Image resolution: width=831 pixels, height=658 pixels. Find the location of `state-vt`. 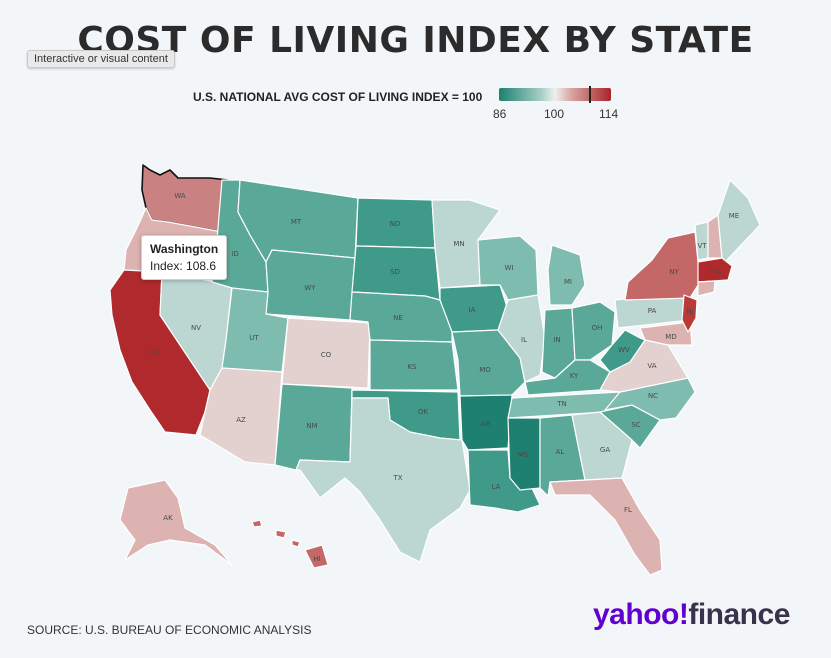

state-vt is located at coordinates (701, 241).